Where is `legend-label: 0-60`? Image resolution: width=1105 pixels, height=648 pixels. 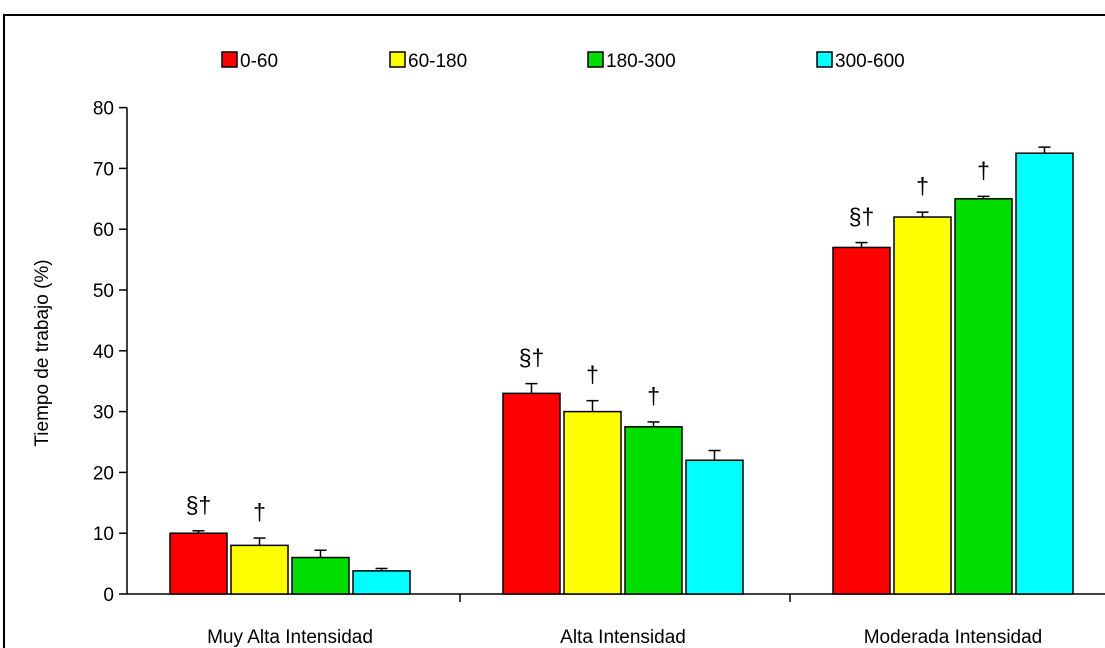
legend-label: 0-60 is located at coordinates (259, 61).